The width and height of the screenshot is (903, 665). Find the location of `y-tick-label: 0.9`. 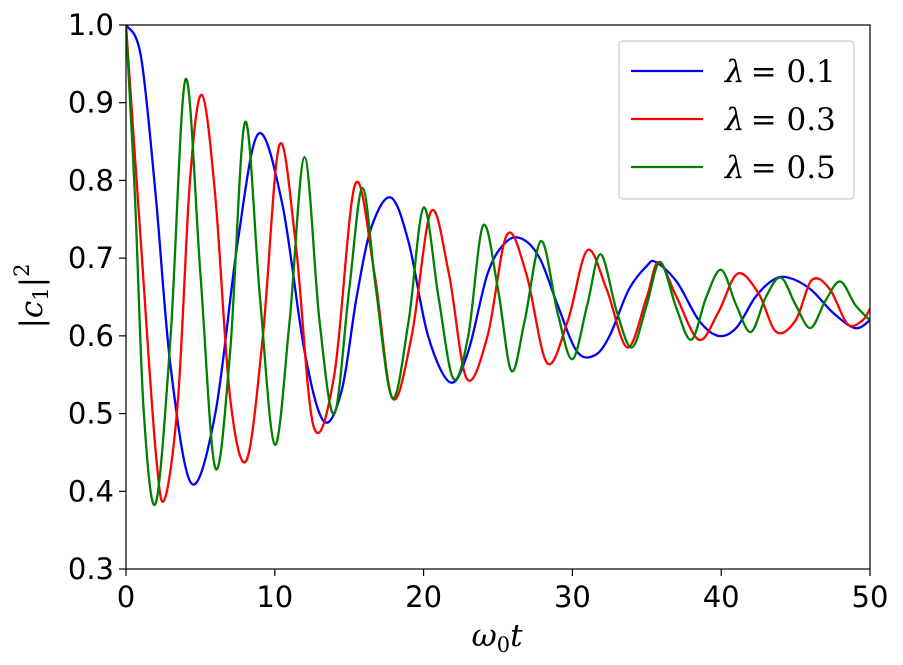

y-tick-label: 0.9 is located at coordinates (91, 103).